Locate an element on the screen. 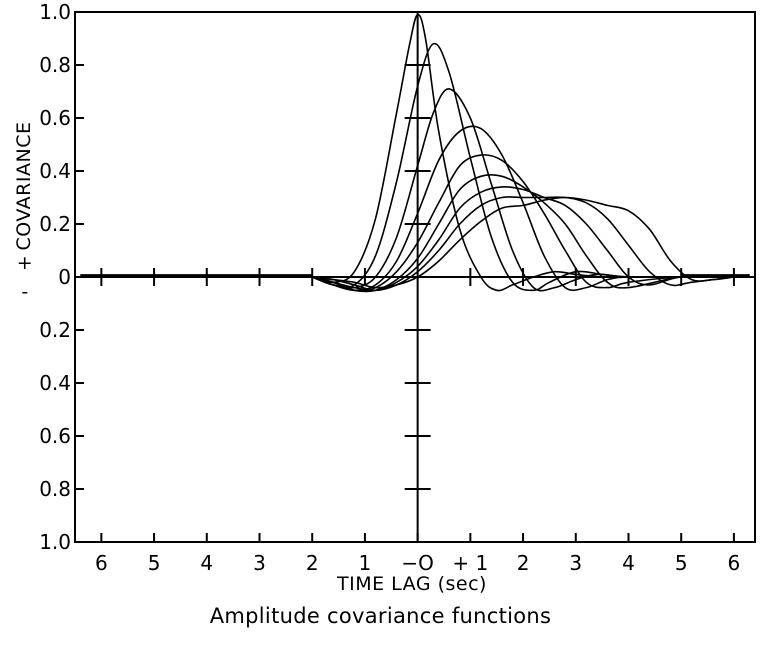 The image size is (761, 646). y-tick-label: 0 is located at coordinates (64, 277).